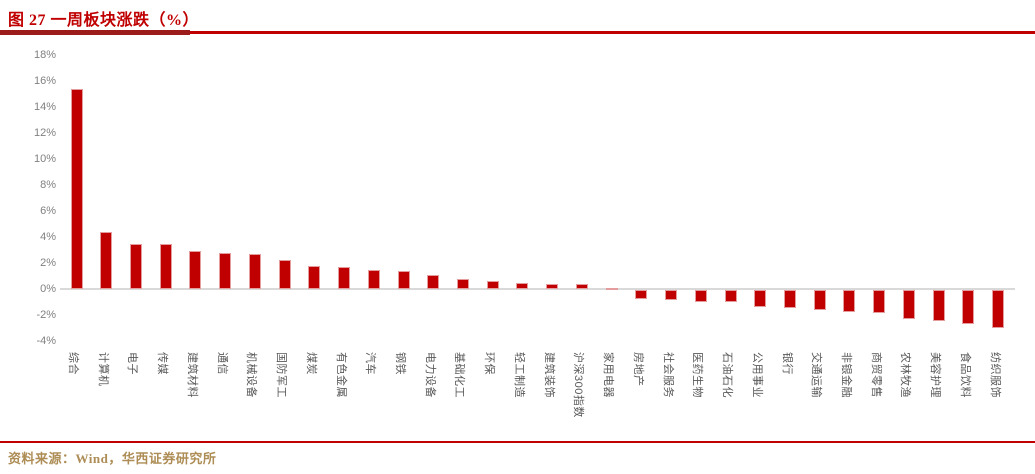 This screenshot has height=474, width=1035. Describe the element at coordinates (48, 289) in the screenshot. I see `y-axis-tick-label: 0%` at that location.